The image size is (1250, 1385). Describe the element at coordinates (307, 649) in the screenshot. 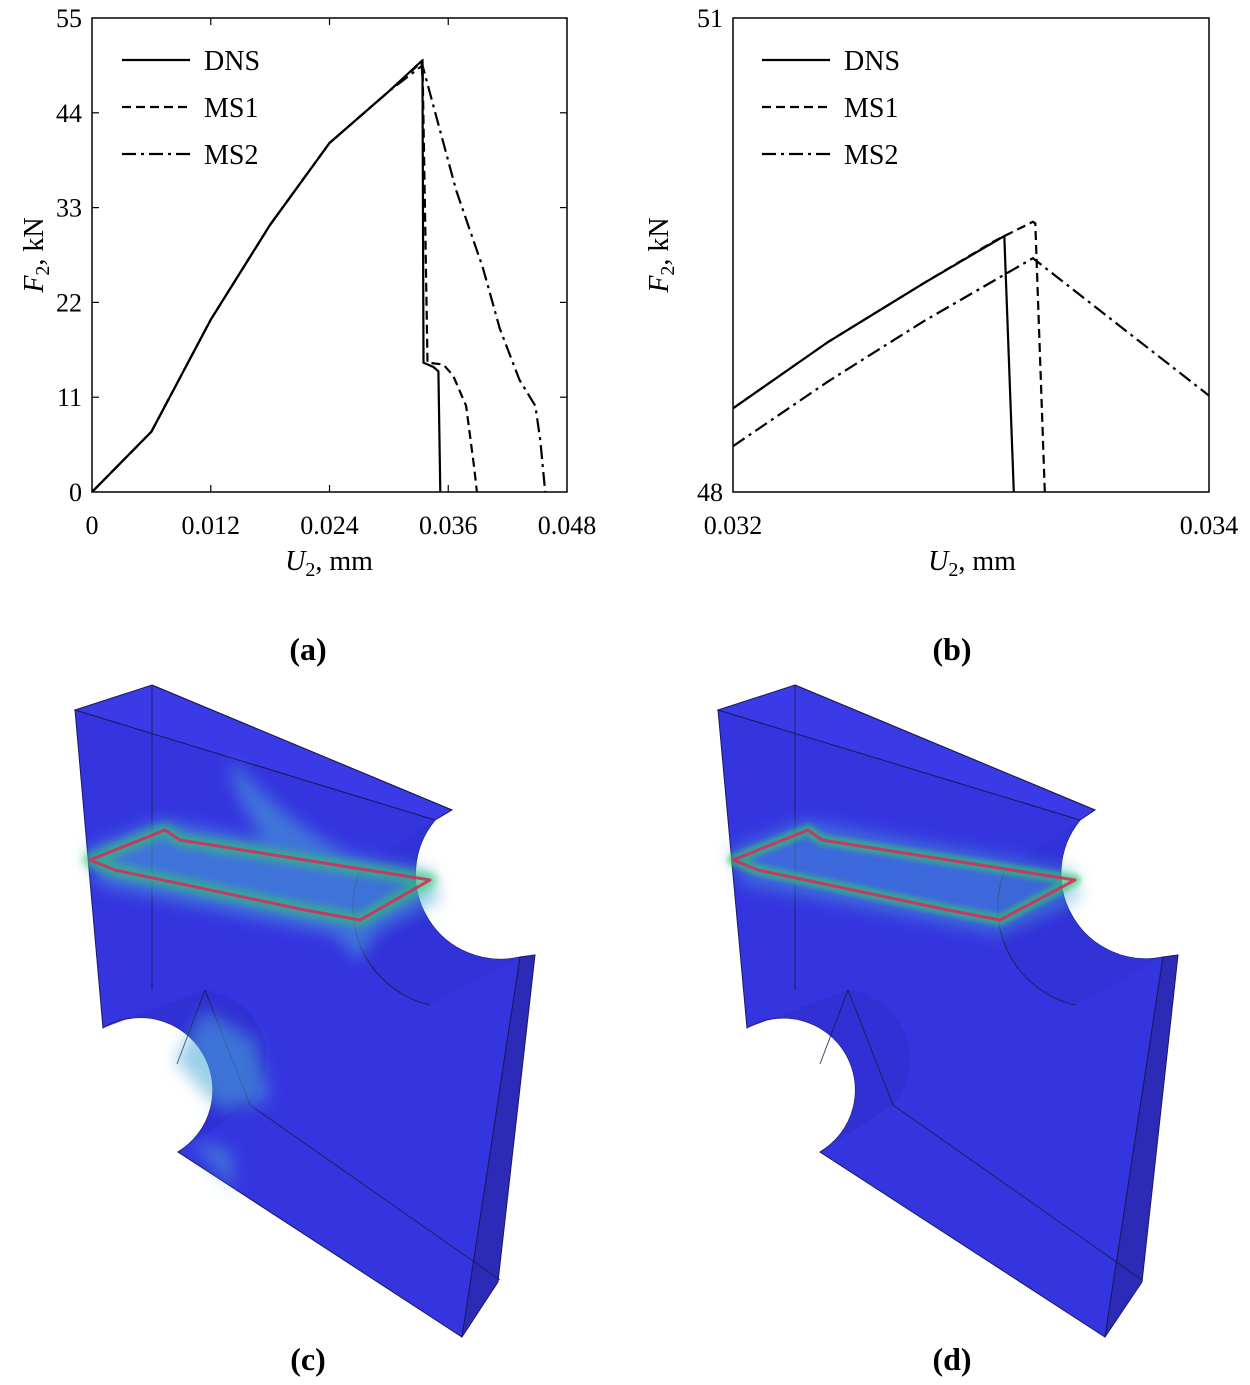

I see `panel-a-label: (a)` at that location.